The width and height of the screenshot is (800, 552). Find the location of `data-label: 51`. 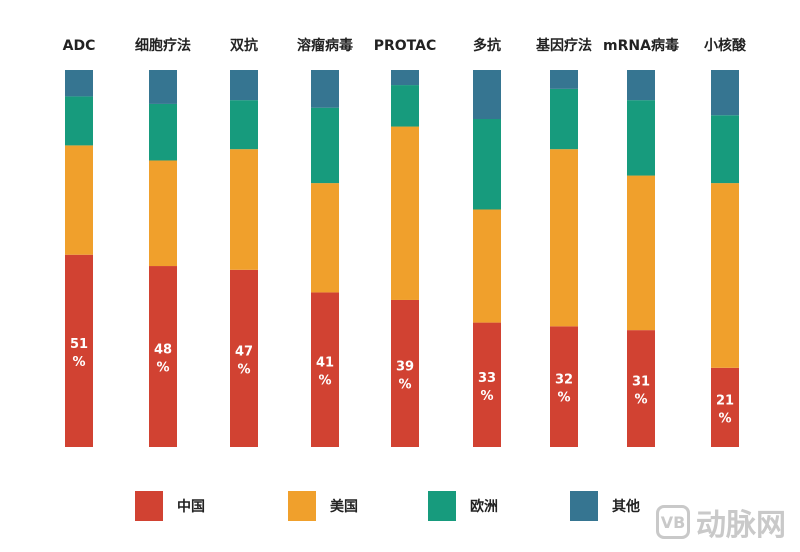

data-label: 51 is located at coordinates (79, 344).